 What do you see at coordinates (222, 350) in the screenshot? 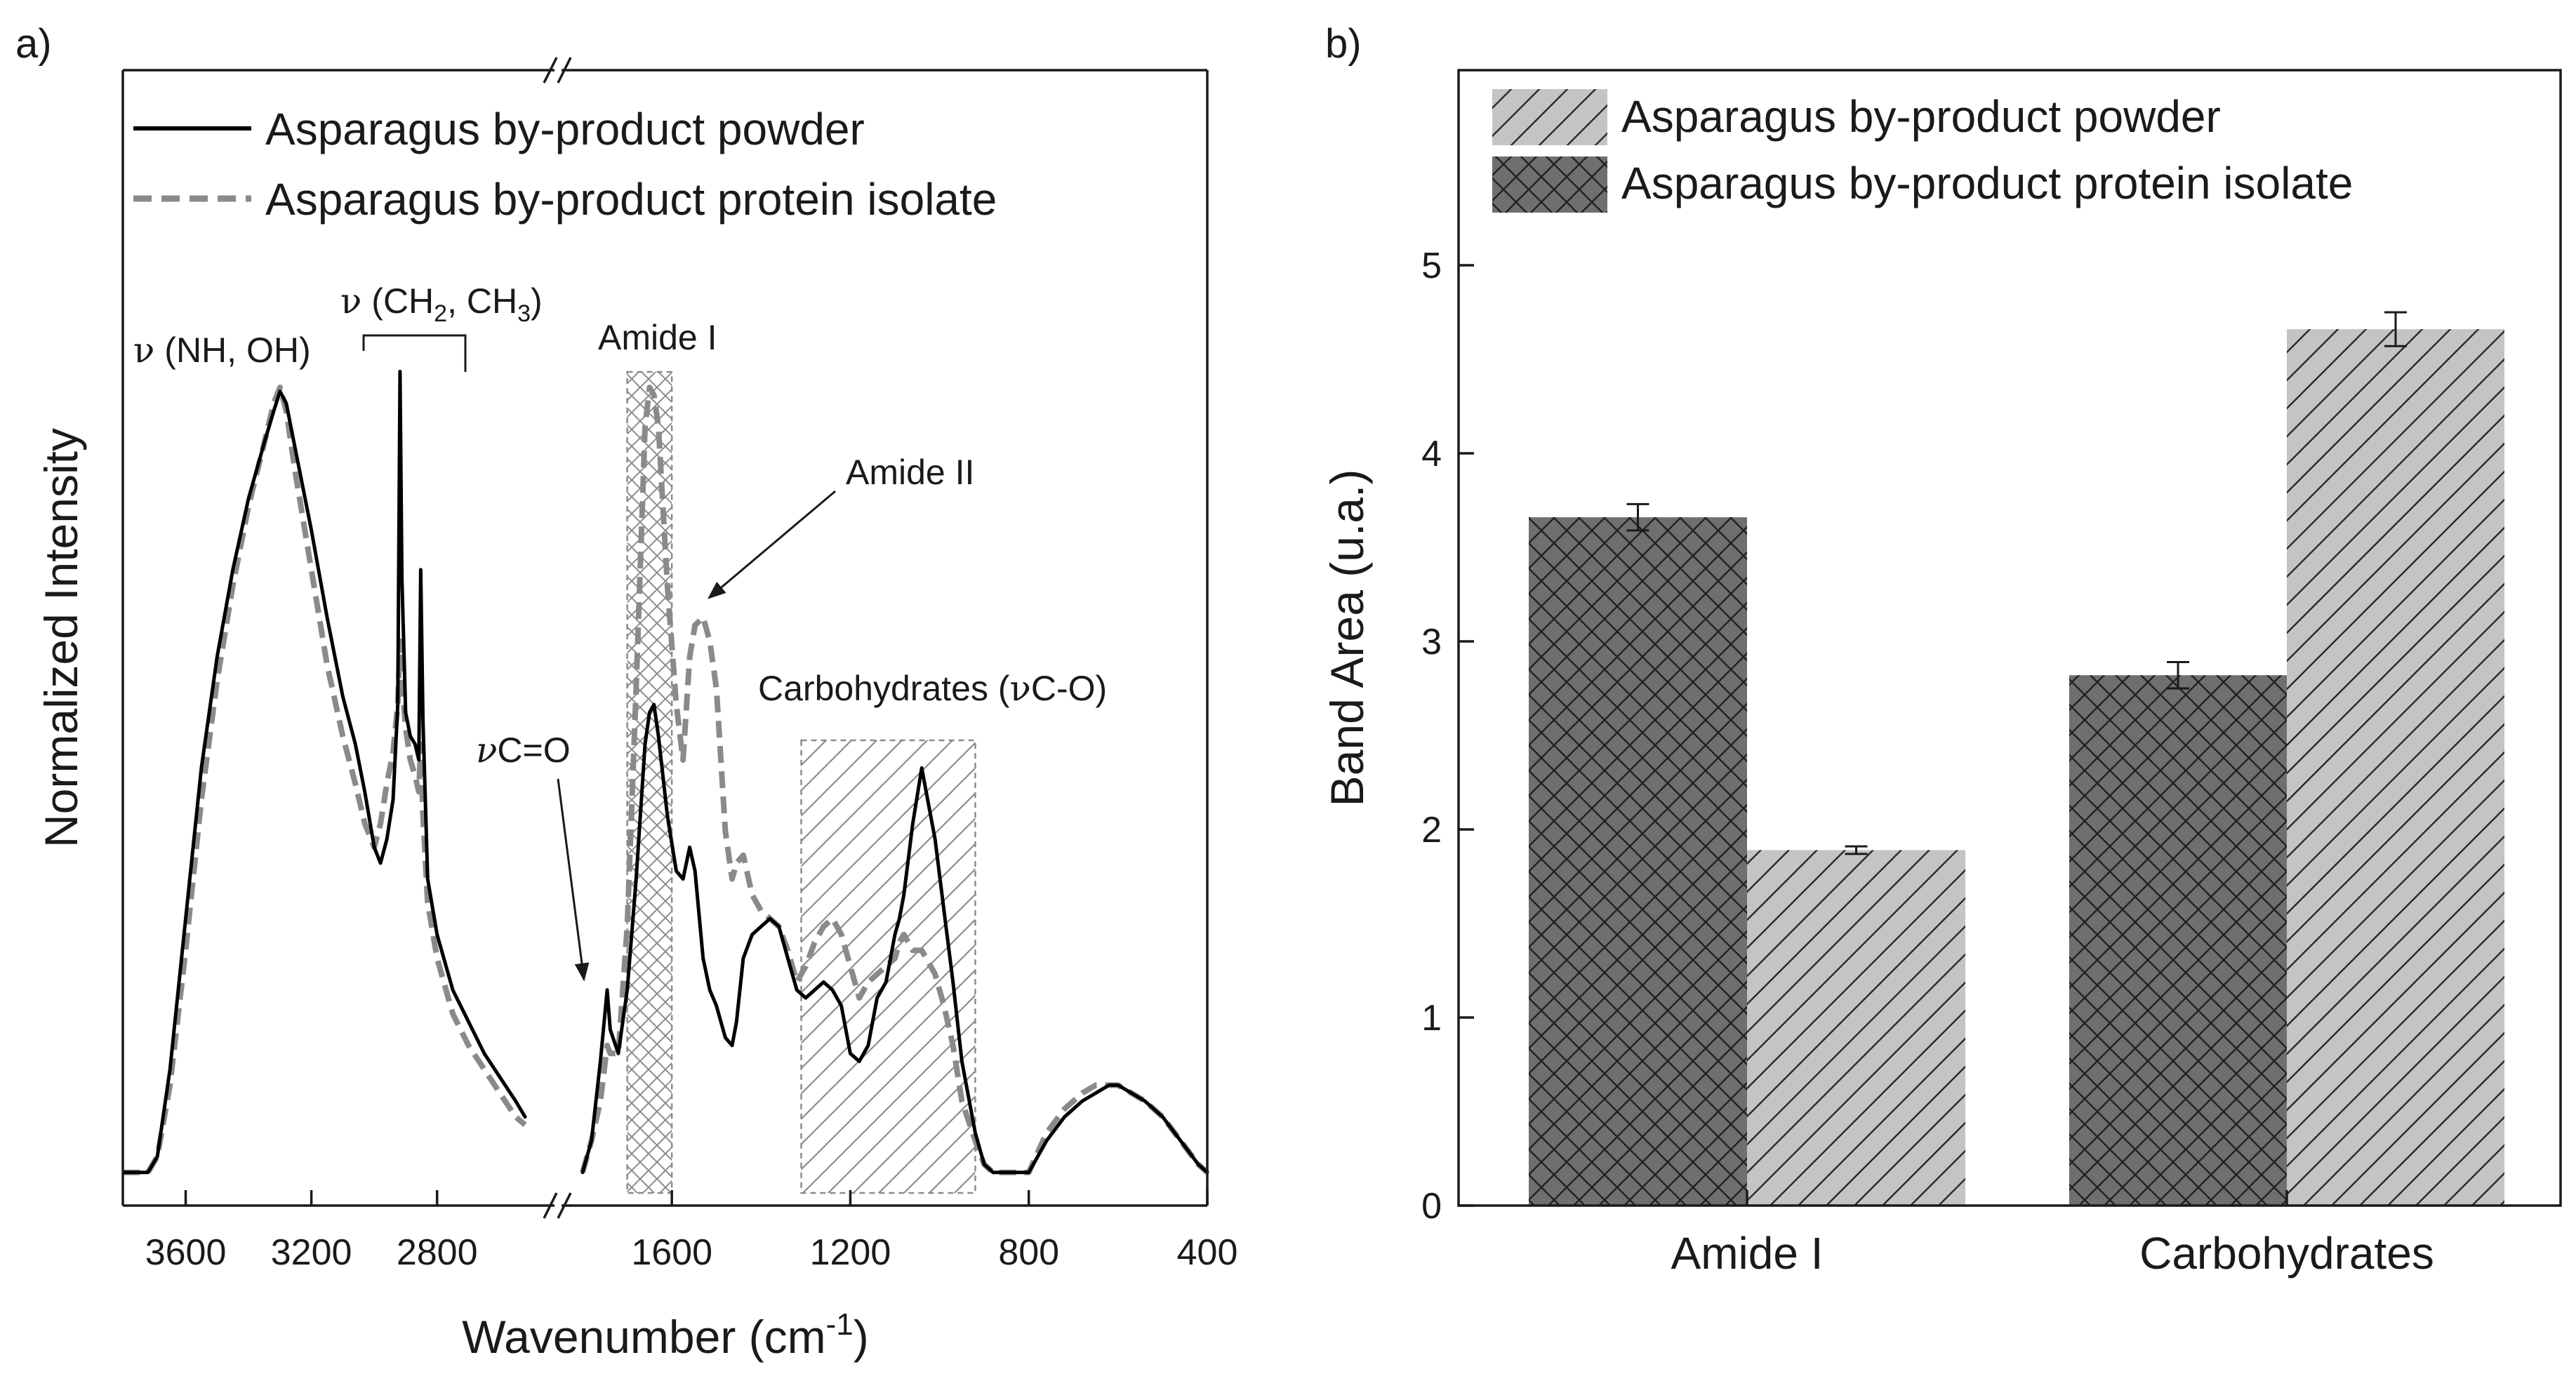
I see `annotation-nh-oh: ν (NH, OH)` at bounding box center [222, 350].